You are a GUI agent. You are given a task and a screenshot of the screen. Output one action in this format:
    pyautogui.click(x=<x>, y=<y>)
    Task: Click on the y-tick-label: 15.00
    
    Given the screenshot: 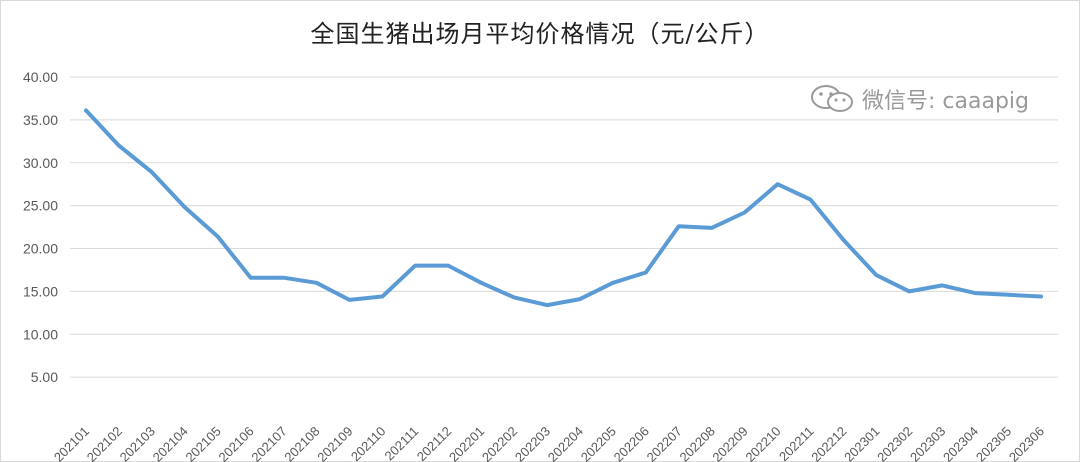 What is the action you would take?
    pyautogui.click(x=40, y=291)
    